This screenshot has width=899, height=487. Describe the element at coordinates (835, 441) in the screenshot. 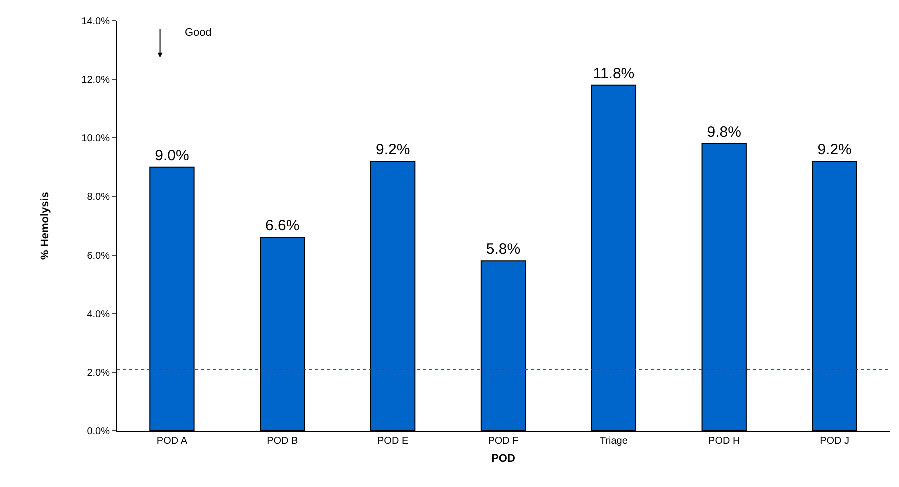

I see `x-tick-label: POD J` at that location.